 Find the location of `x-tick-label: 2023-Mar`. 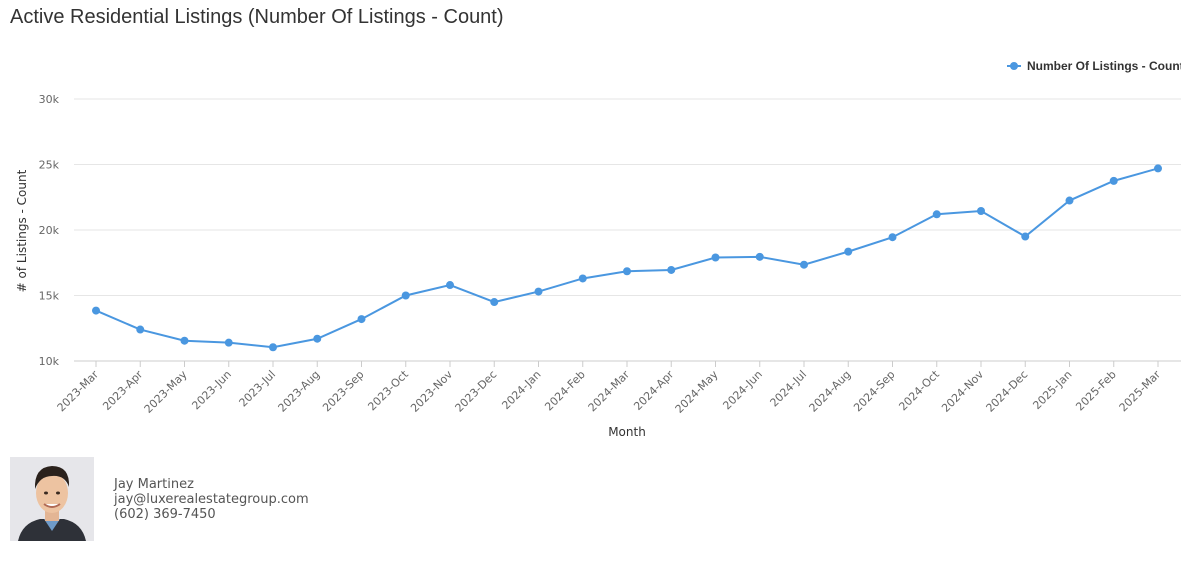

x-tick-label: 2023-Mar is located at coordinates (78, 391).